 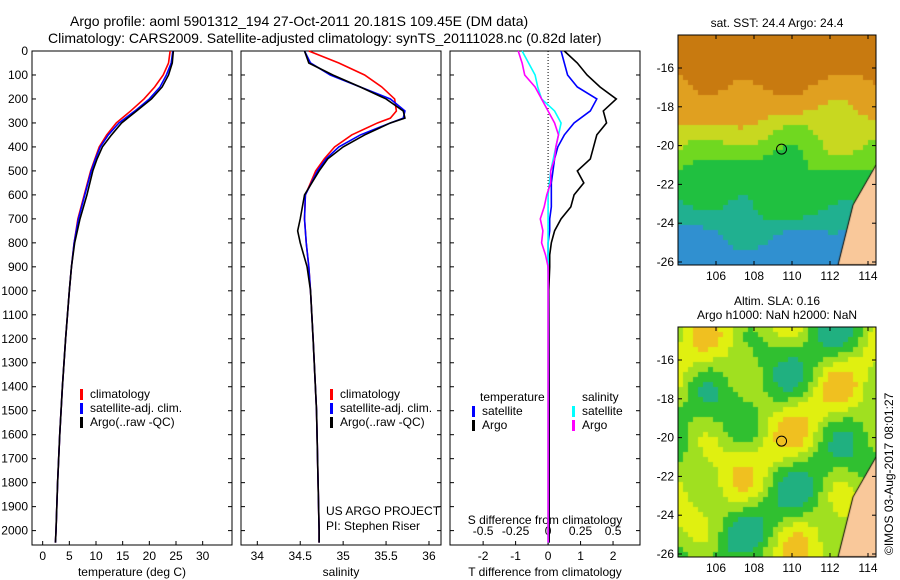 What do you see at coordinates (14, 363) in the screenshot?
I see `y-tick-label: 1300` at bounding box center [14, 363].